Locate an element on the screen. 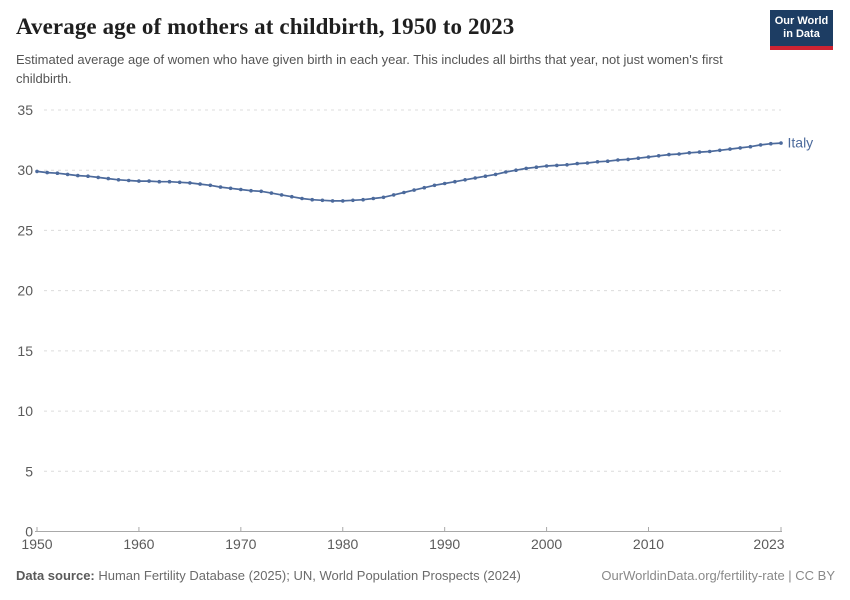  owid-logo: Our World in Data is located at coordinates (801, 30).